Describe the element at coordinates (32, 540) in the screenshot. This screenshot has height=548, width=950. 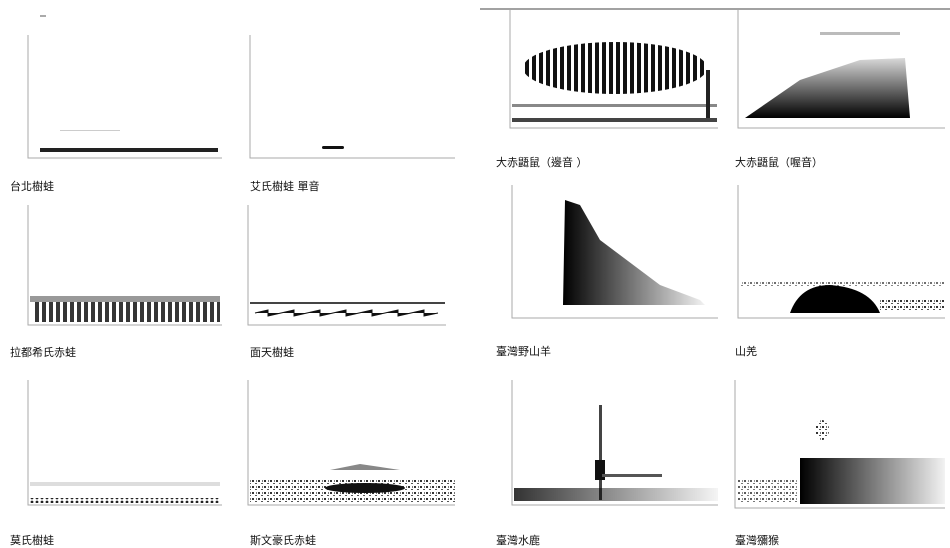
I see `caption: 莫氏樹蛙` at that location.